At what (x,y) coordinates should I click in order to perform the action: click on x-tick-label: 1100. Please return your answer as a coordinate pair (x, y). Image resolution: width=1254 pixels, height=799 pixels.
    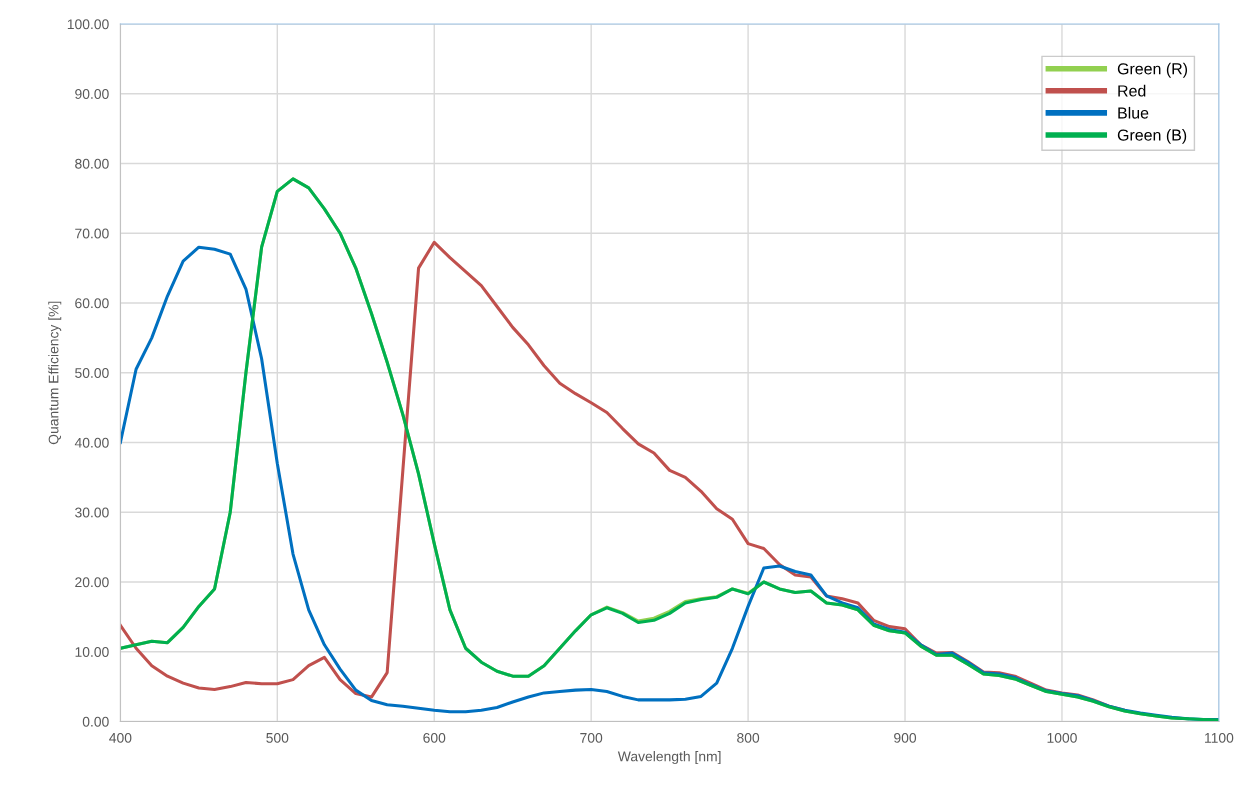
    Looking at the image, I should click on (1219, 737).